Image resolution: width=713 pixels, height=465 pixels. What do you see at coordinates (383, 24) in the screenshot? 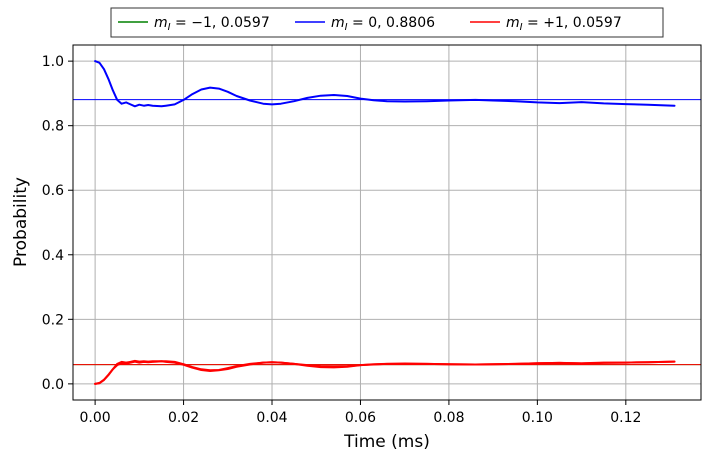
I see `legend-label: mI = 0, 0.8806` at bounding box center [383, 24].